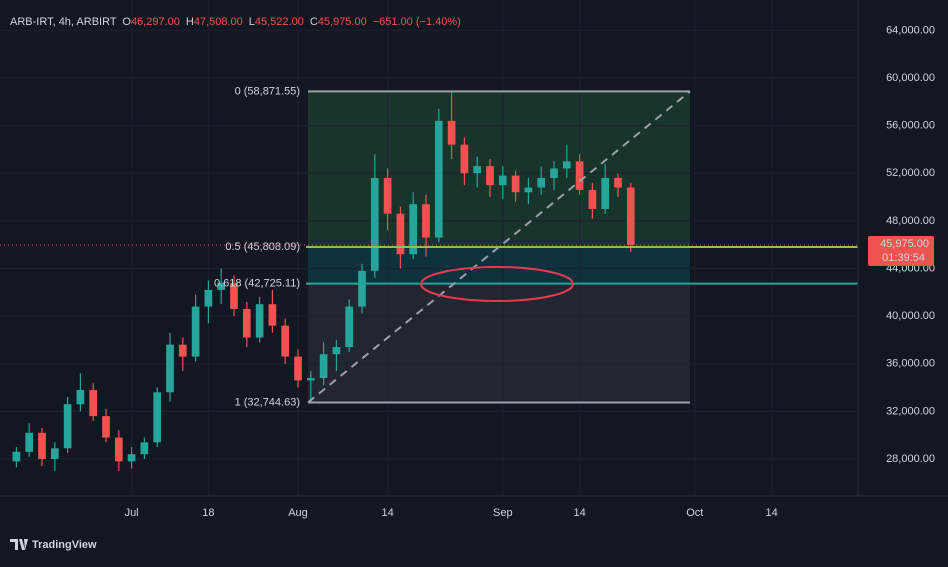  I want to click on countdown: 01:39:54, so click(903, 258).